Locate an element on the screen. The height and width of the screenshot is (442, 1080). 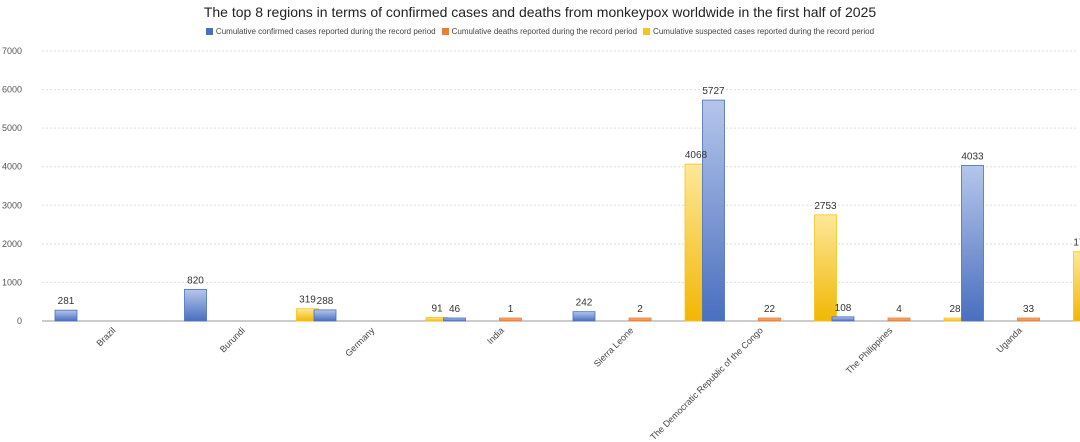
data-label-confirmed: 242 is located at coordinates (584, 303).